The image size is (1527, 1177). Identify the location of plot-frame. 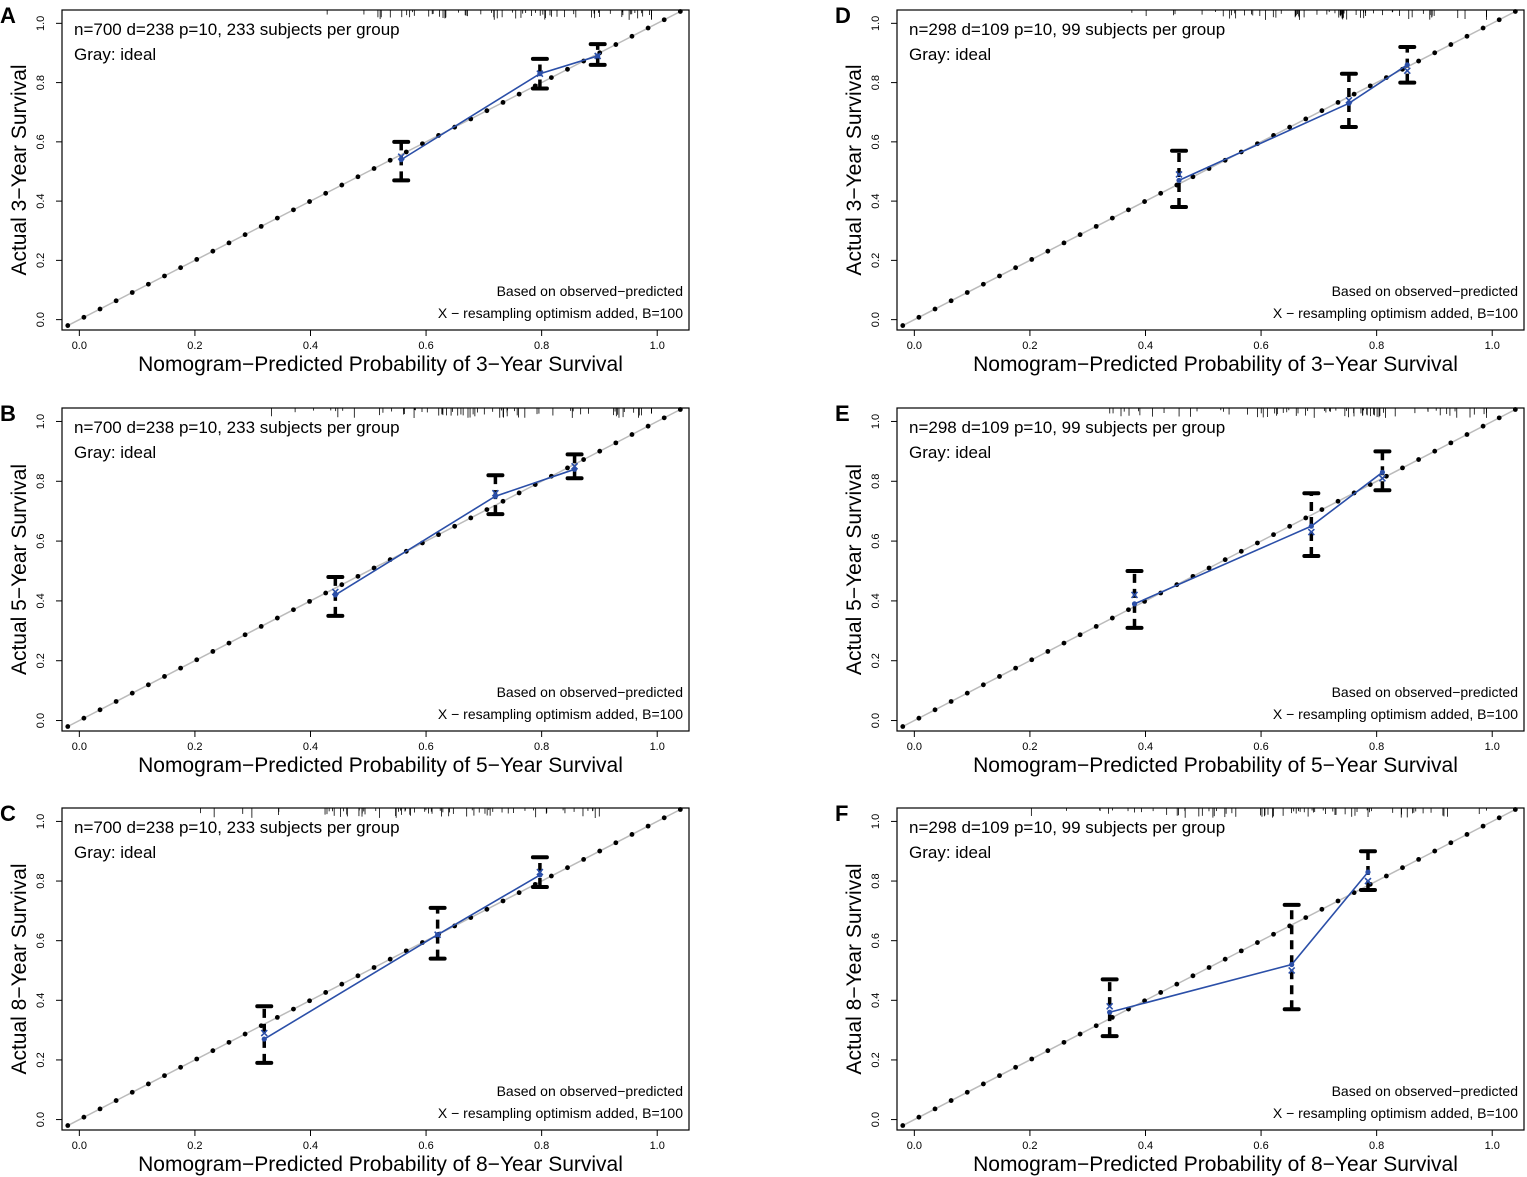
(1210, 170).